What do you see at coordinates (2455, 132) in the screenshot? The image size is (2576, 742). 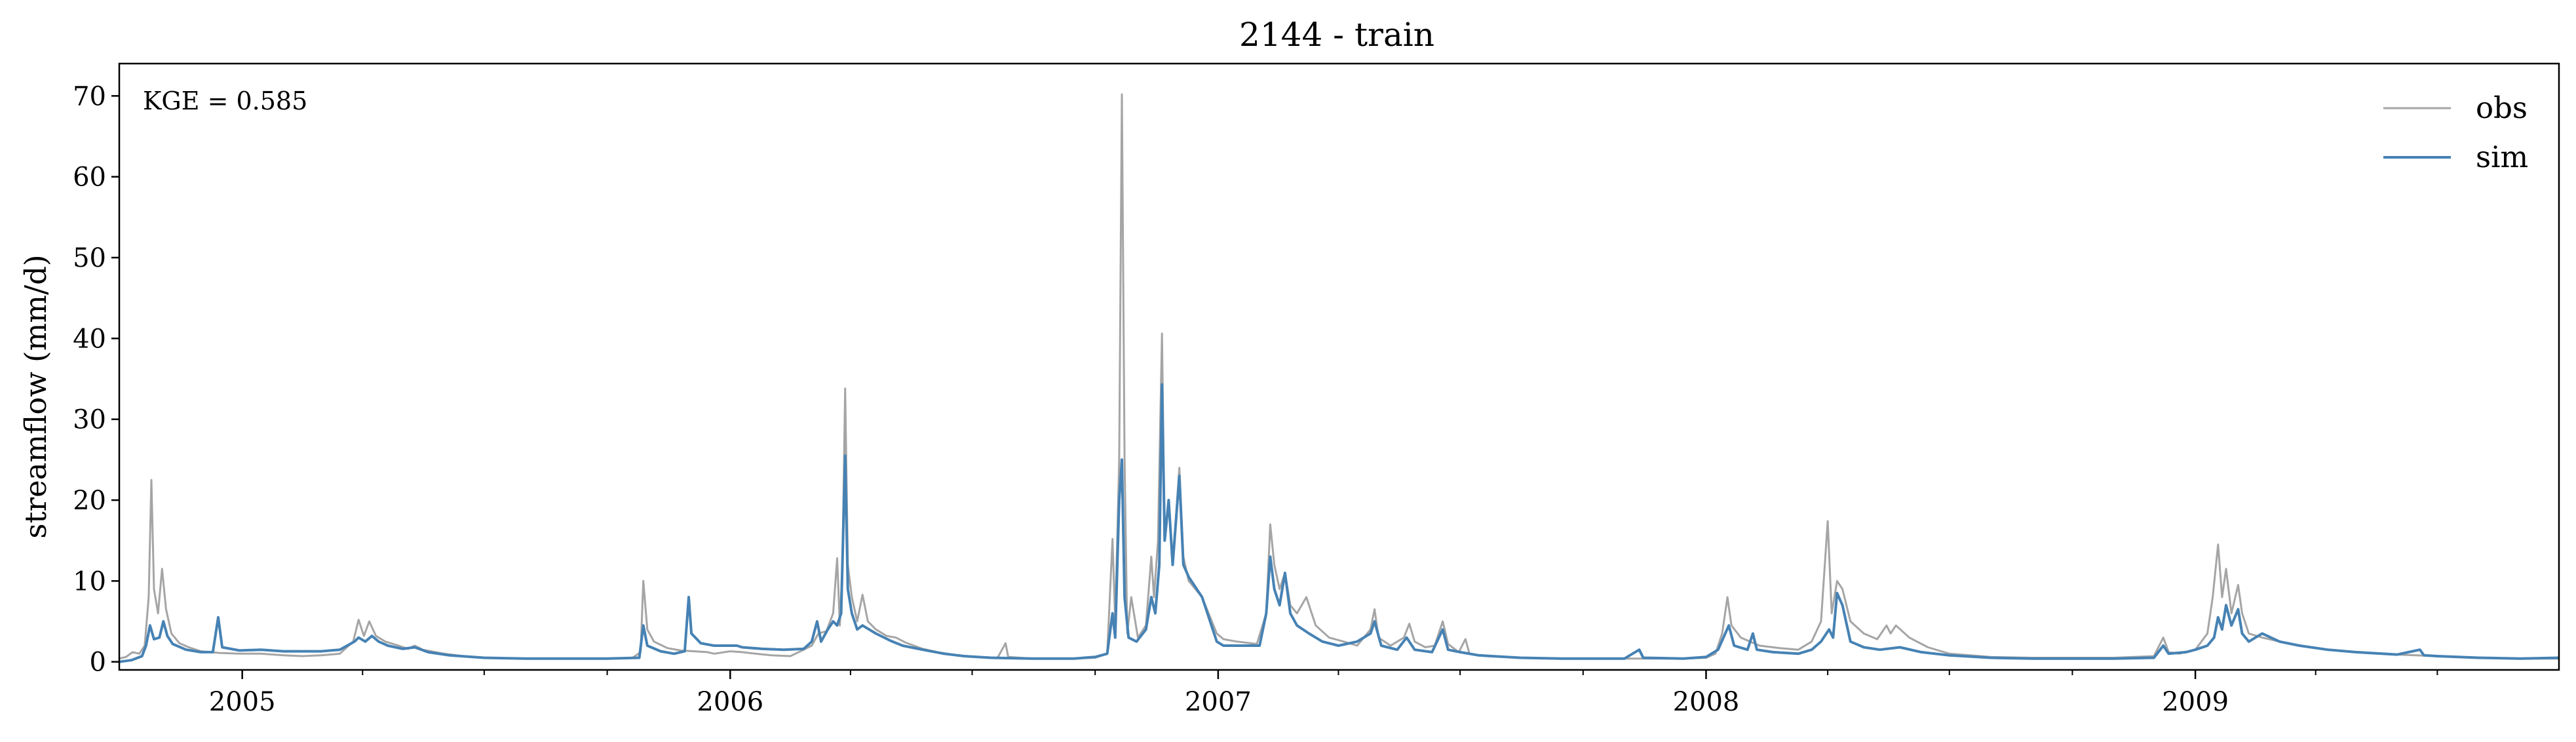 I see `legend: obs sim` at bounding box center [2455, 132].